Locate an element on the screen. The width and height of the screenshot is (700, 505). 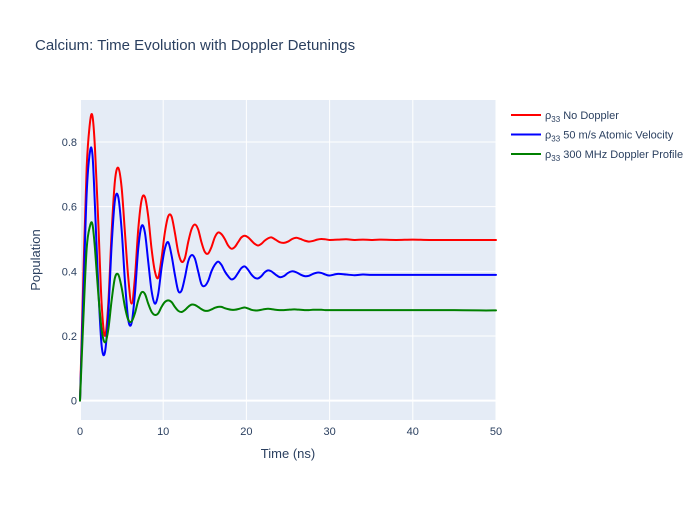
x-tick-label: 50 is located at coordinates (496, 432).